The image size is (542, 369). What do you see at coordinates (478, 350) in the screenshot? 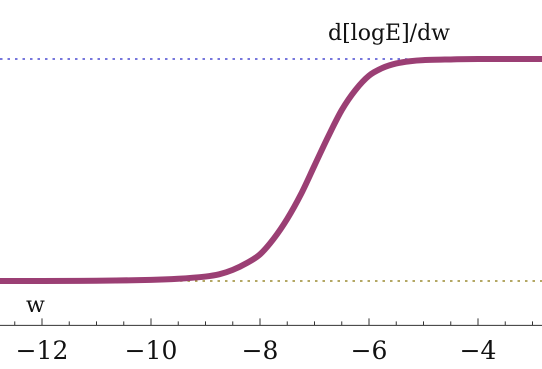
I see `x-tick-label: −4` at bounding box center [478, 350].